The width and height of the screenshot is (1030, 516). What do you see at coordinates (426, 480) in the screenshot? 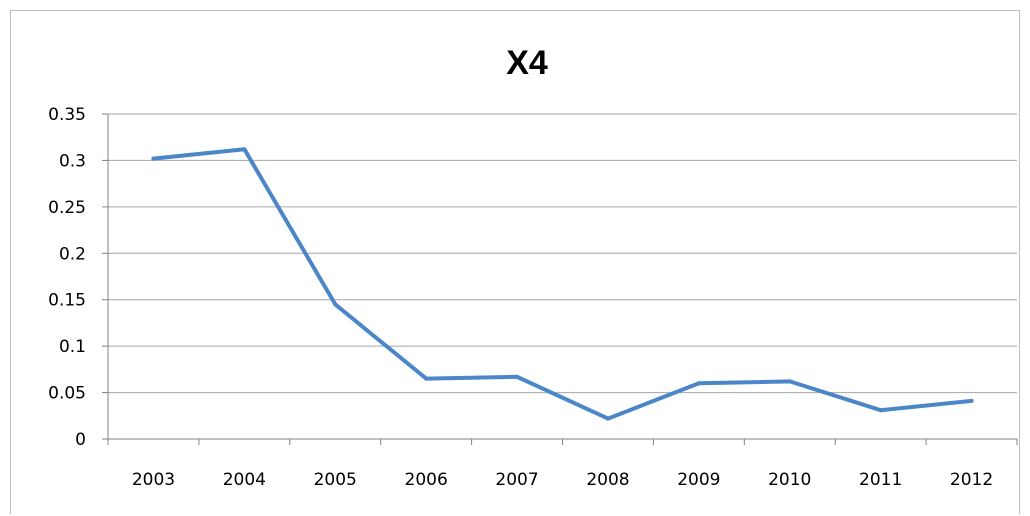
I see `x-tick-label: 2006` at bounding box center [426, 480].